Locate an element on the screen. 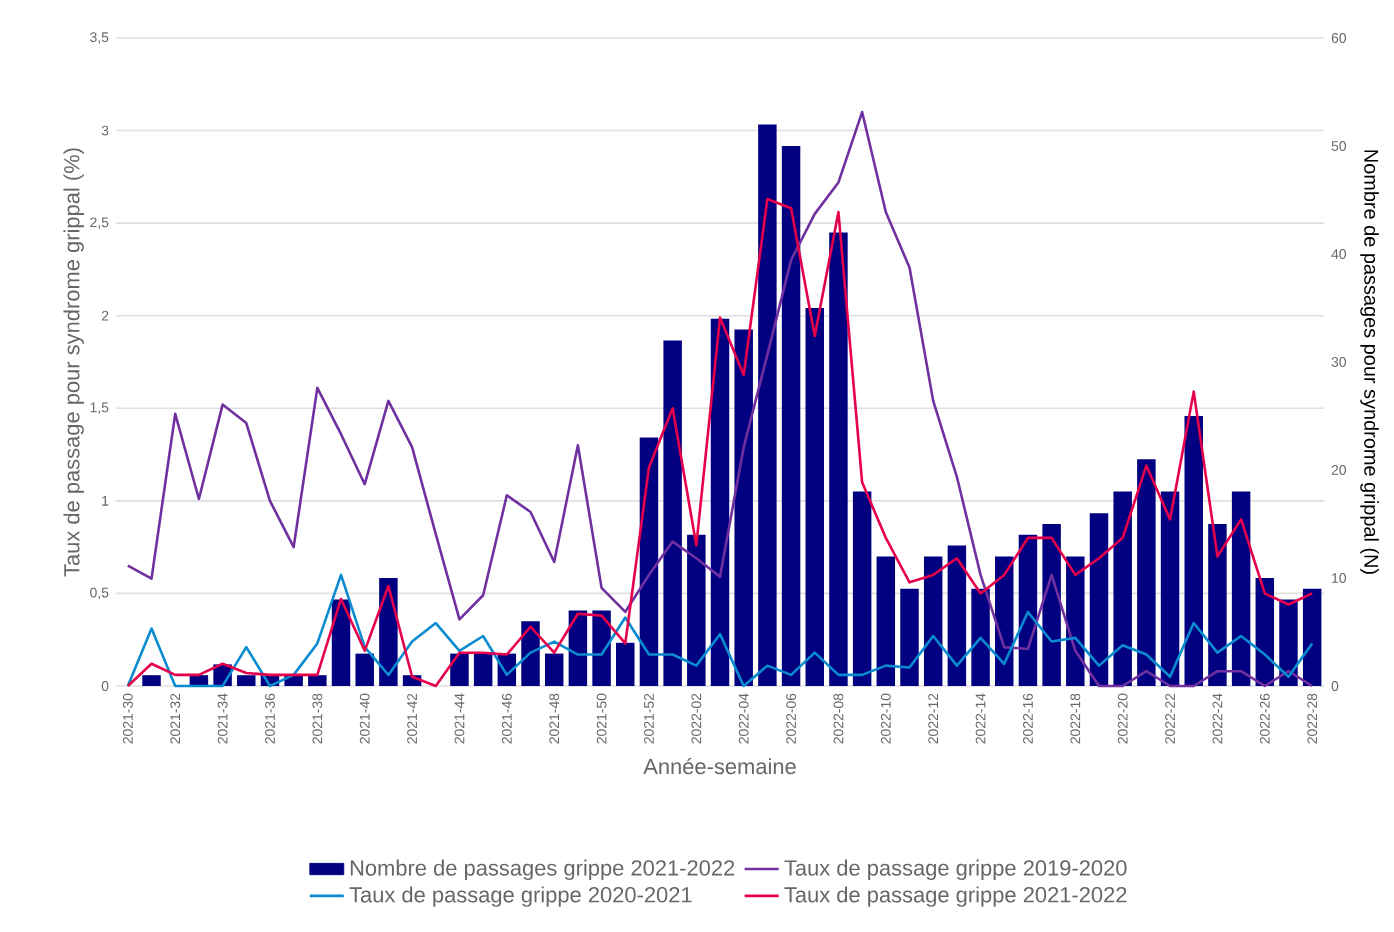 The width and height of the screenshot is (1394, 932). y-axis-title: Taux de passage pour syndrome grippal (%) is located at coordinates (73, 362).